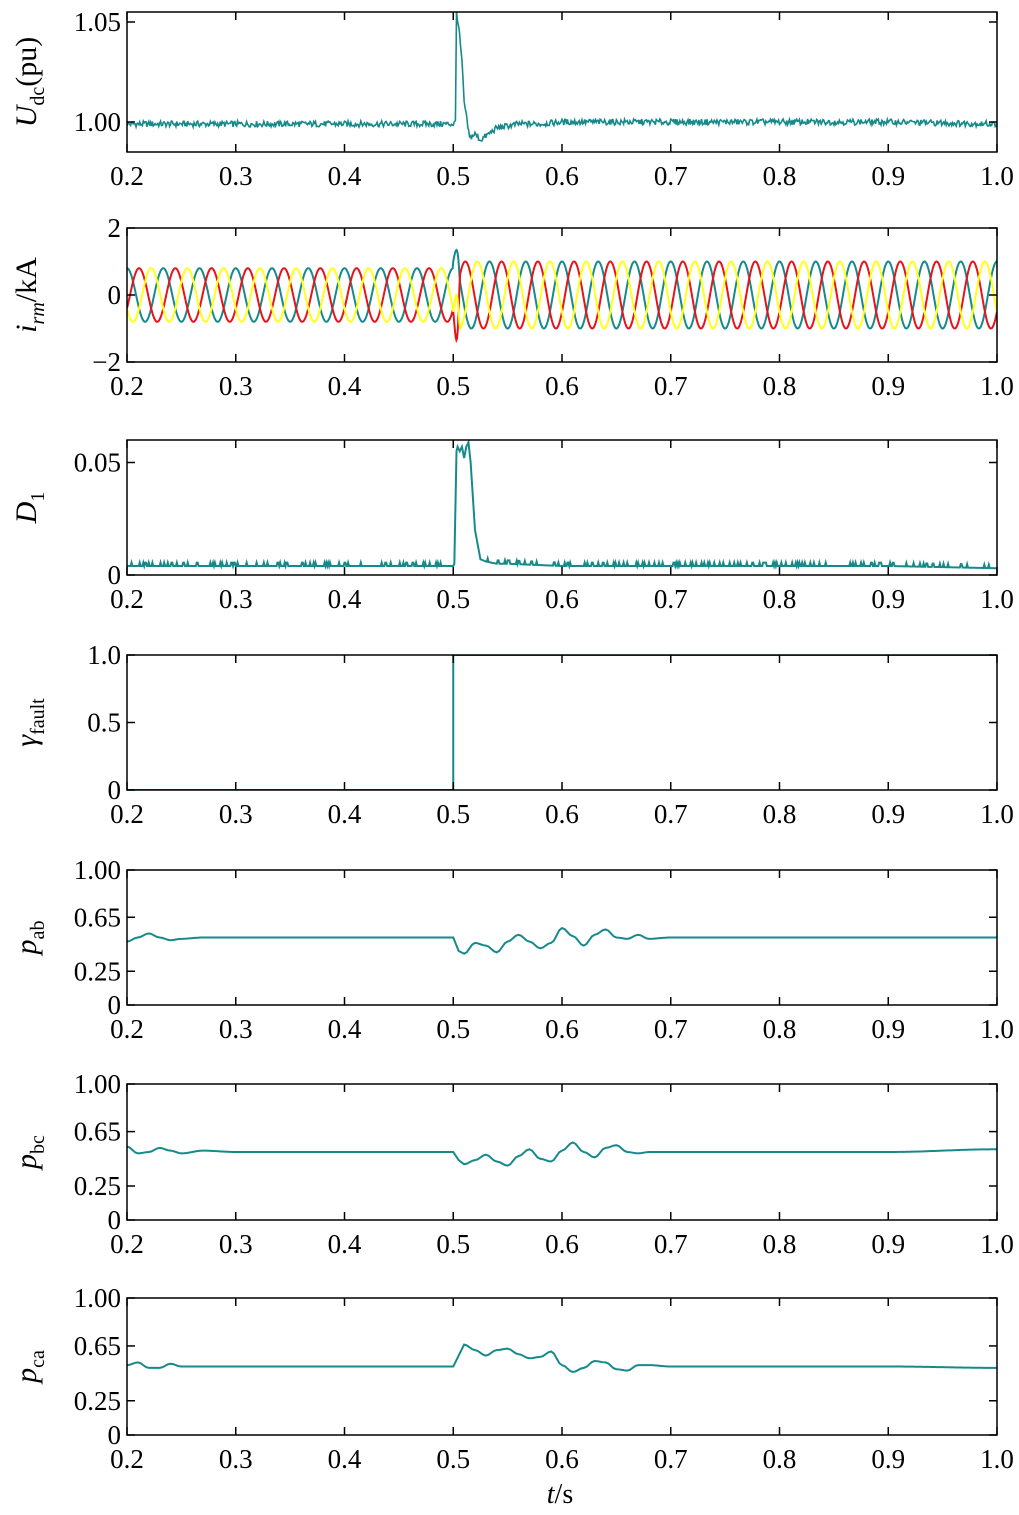  I want to click on y-label-sub: fault, so click(38, 716).